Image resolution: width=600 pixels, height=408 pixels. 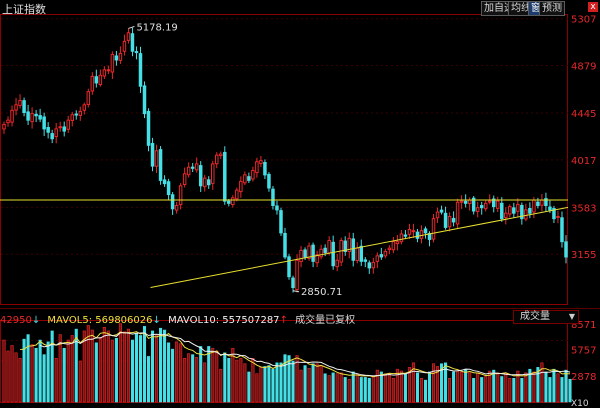 I want to click on chevron-down-icon: ▼, so click(x=571, y=316).